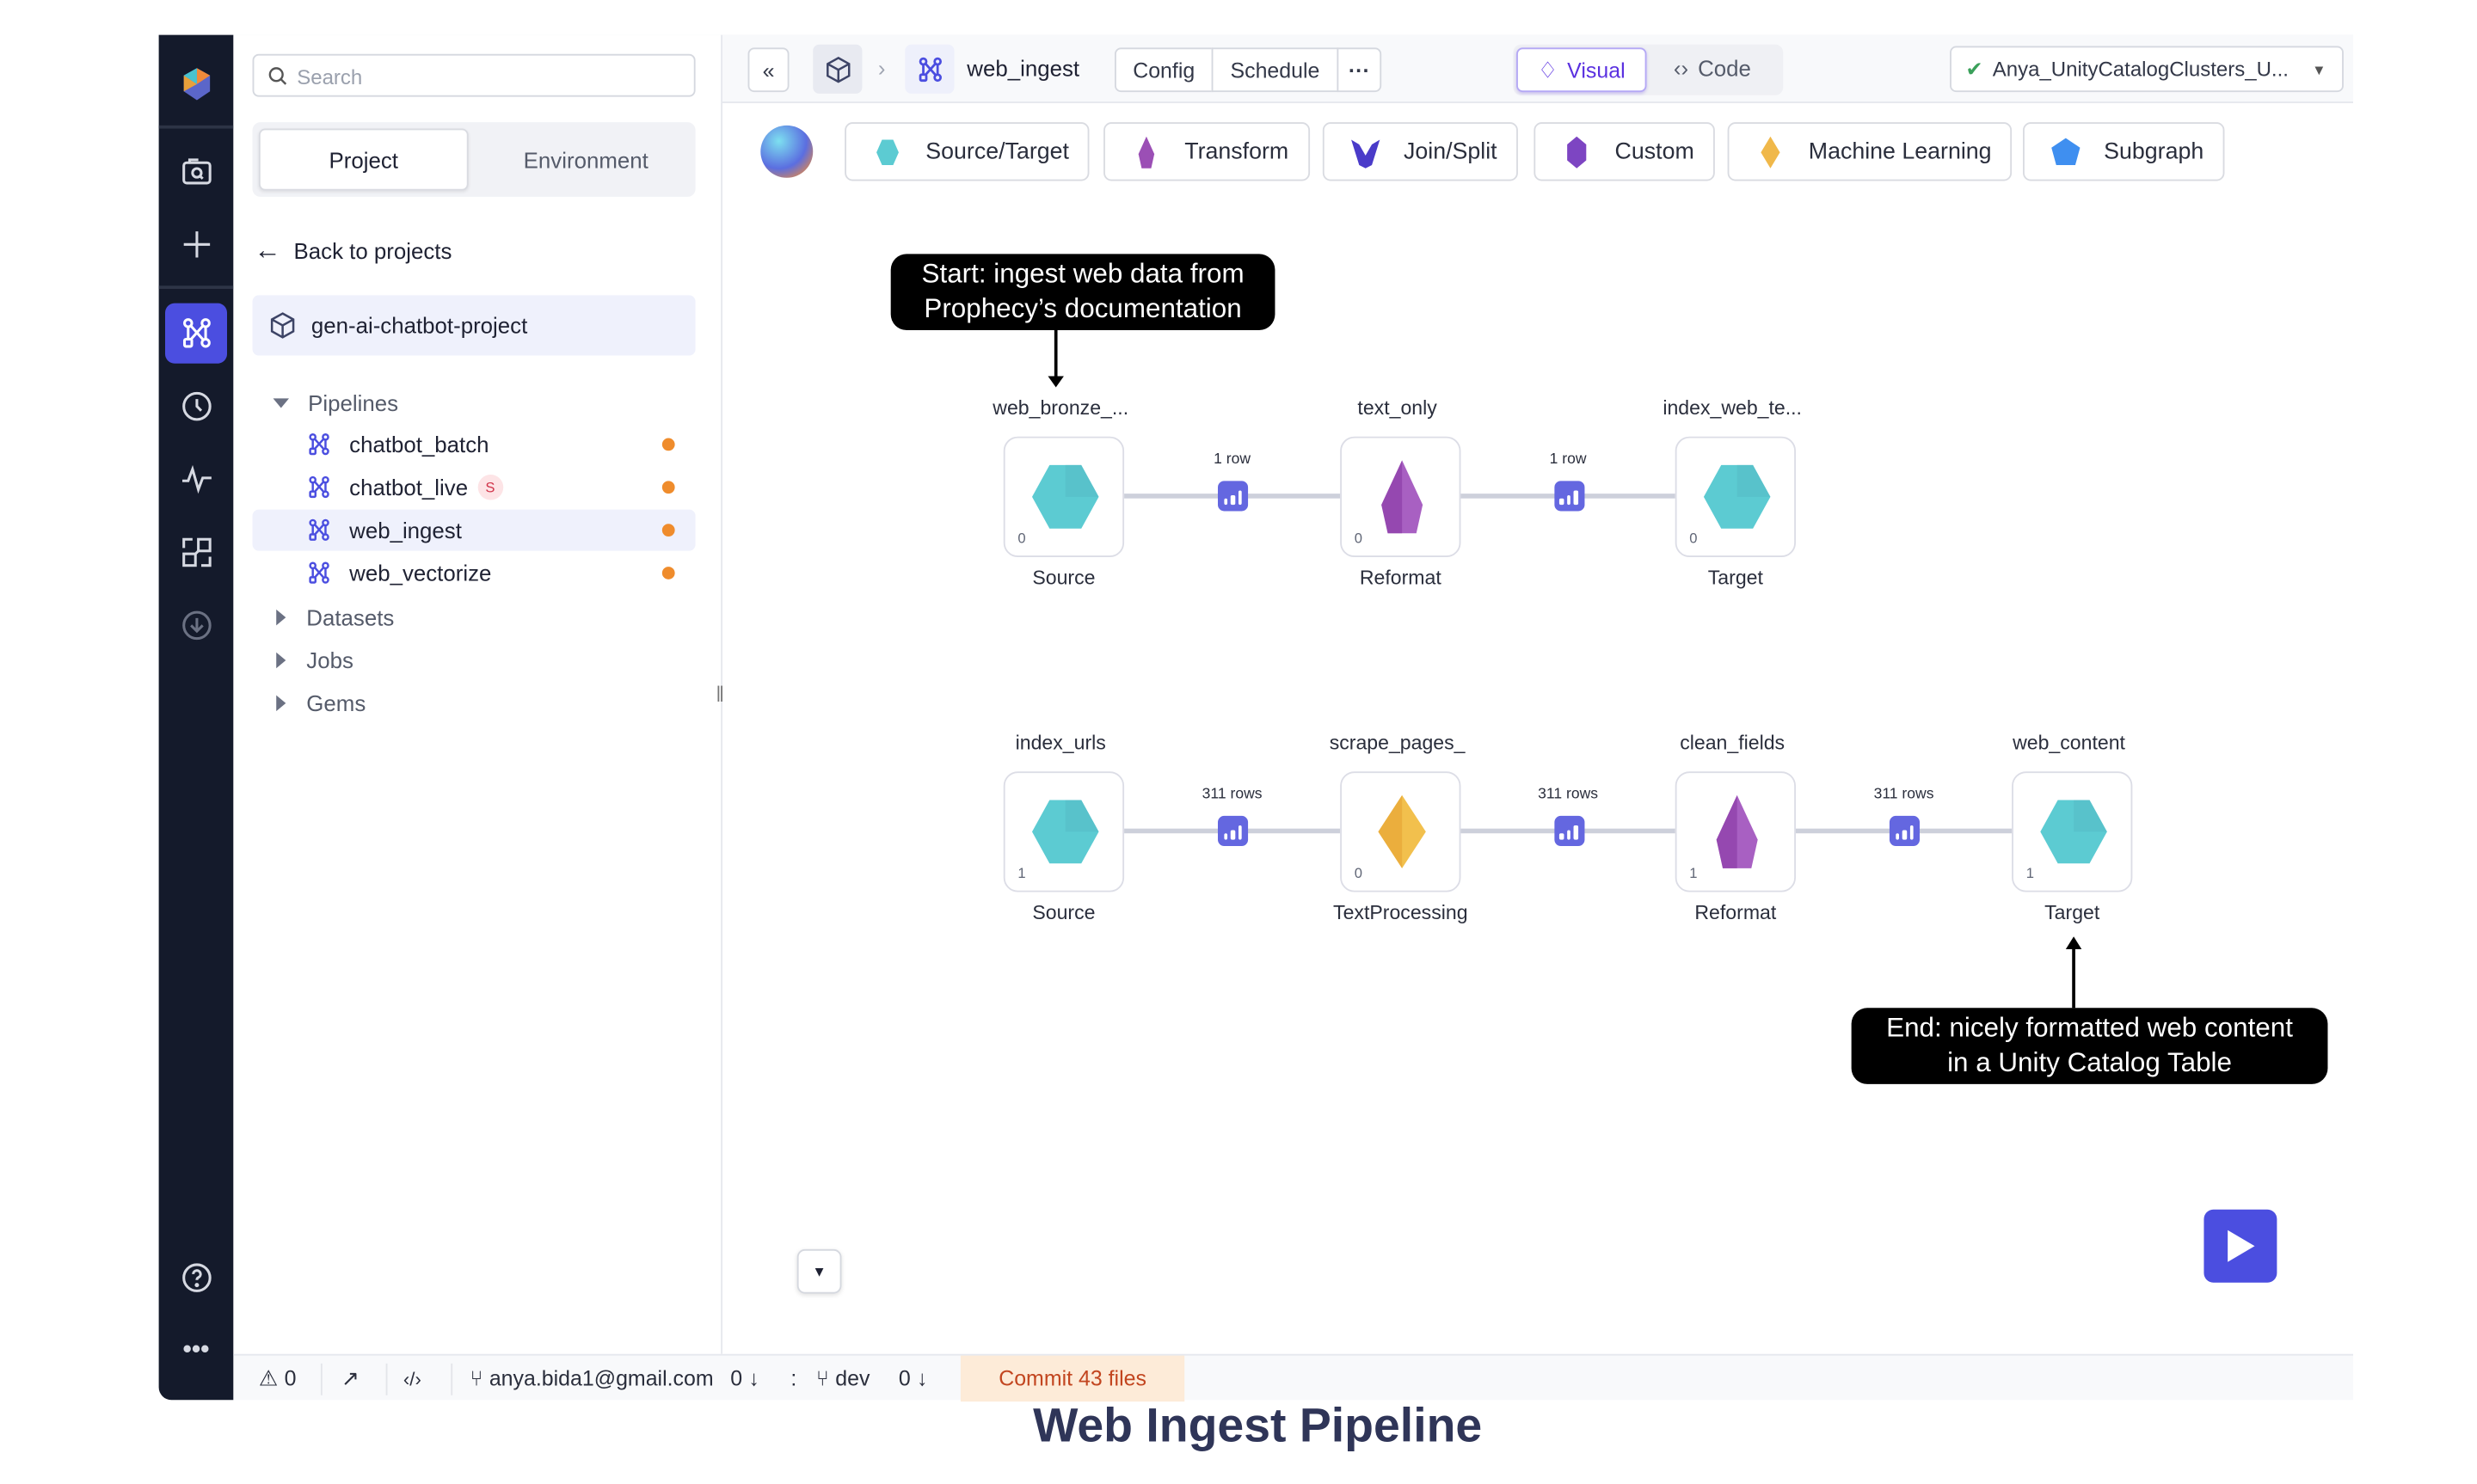 The height and width of the screenshot is (1484, 2477). I want to click on gem-node-web-bronze-: 0, so click(1064, 496).